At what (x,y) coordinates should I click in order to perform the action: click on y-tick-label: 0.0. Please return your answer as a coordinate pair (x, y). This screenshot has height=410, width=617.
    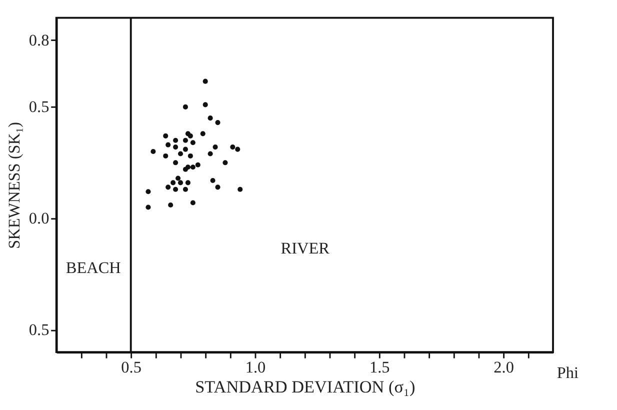
    Looking at the image, I should click on (39, 219).